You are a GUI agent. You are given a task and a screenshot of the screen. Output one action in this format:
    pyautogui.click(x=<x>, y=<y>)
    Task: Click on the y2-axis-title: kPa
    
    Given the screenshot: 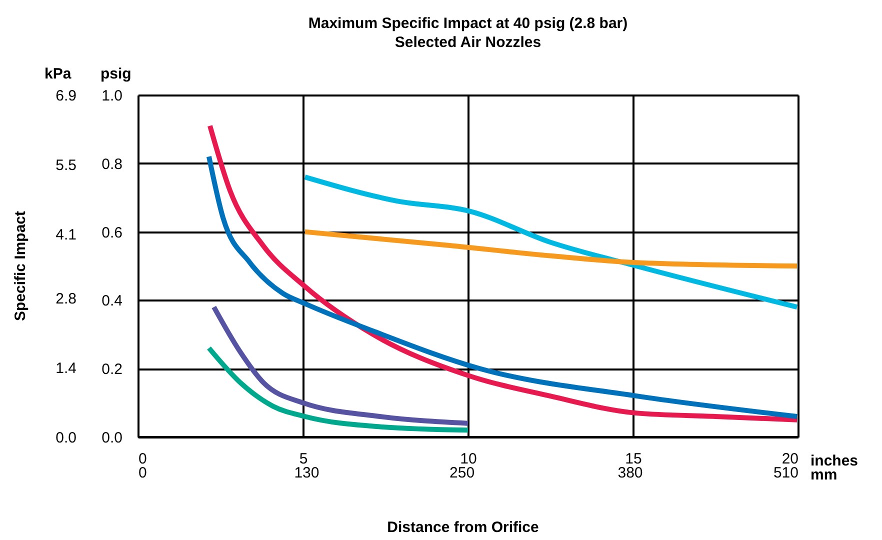 What is the action you would take?
    pyautogui.click(x=58, y=74)
    